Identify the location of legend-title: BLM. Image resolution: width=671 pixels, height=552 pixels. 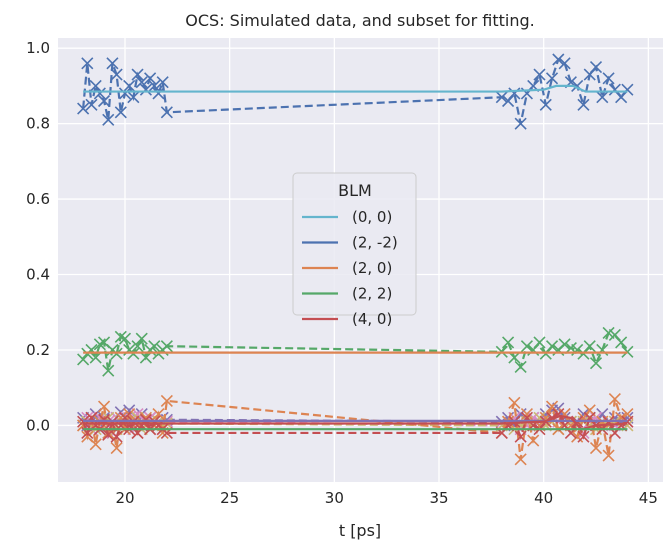
(355, 190).